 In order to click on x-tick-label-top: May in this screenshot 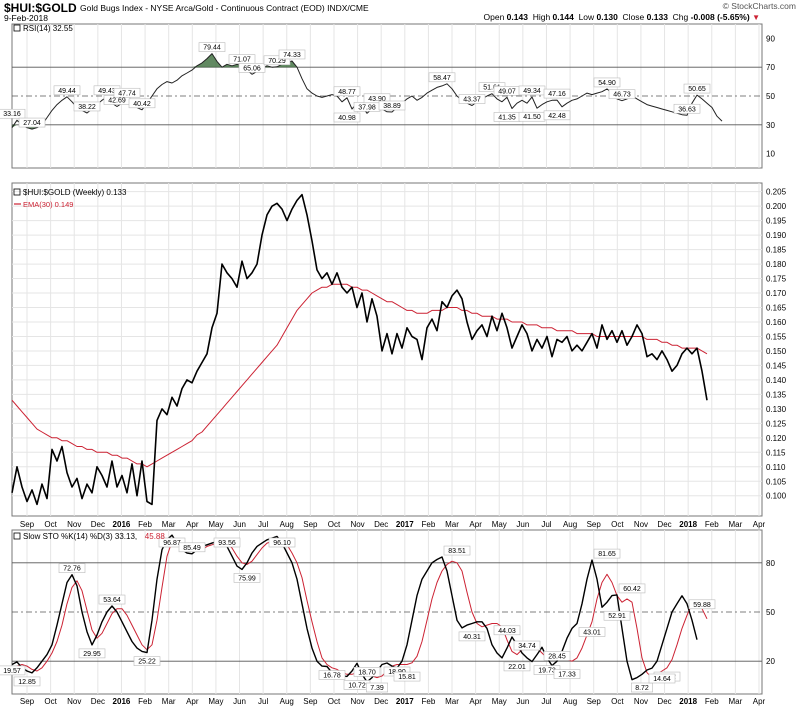, I will do `click(499, 524)`.